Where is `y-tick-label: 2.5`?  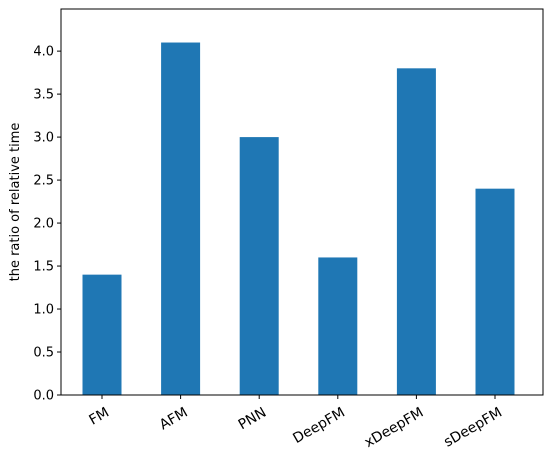
y-tick-label: 2.5 is located at coordinates (43, 181).